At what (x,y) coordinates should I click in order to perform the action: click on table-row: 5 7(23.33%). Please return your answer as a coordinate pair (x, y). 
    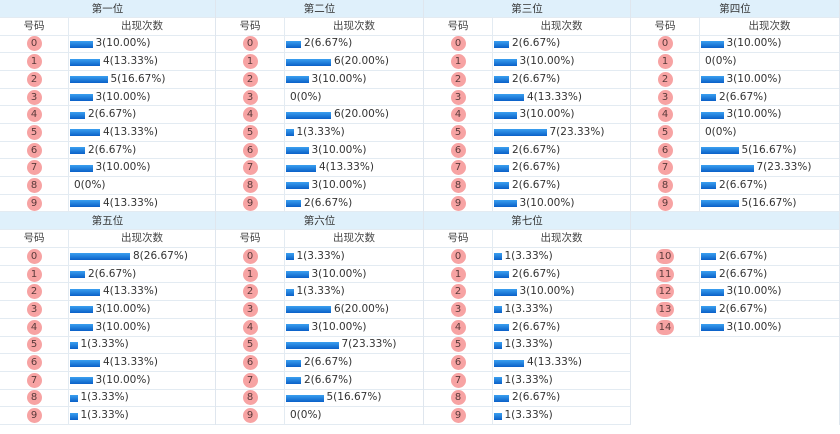
    Looking at the image, I should click on (319, 345).